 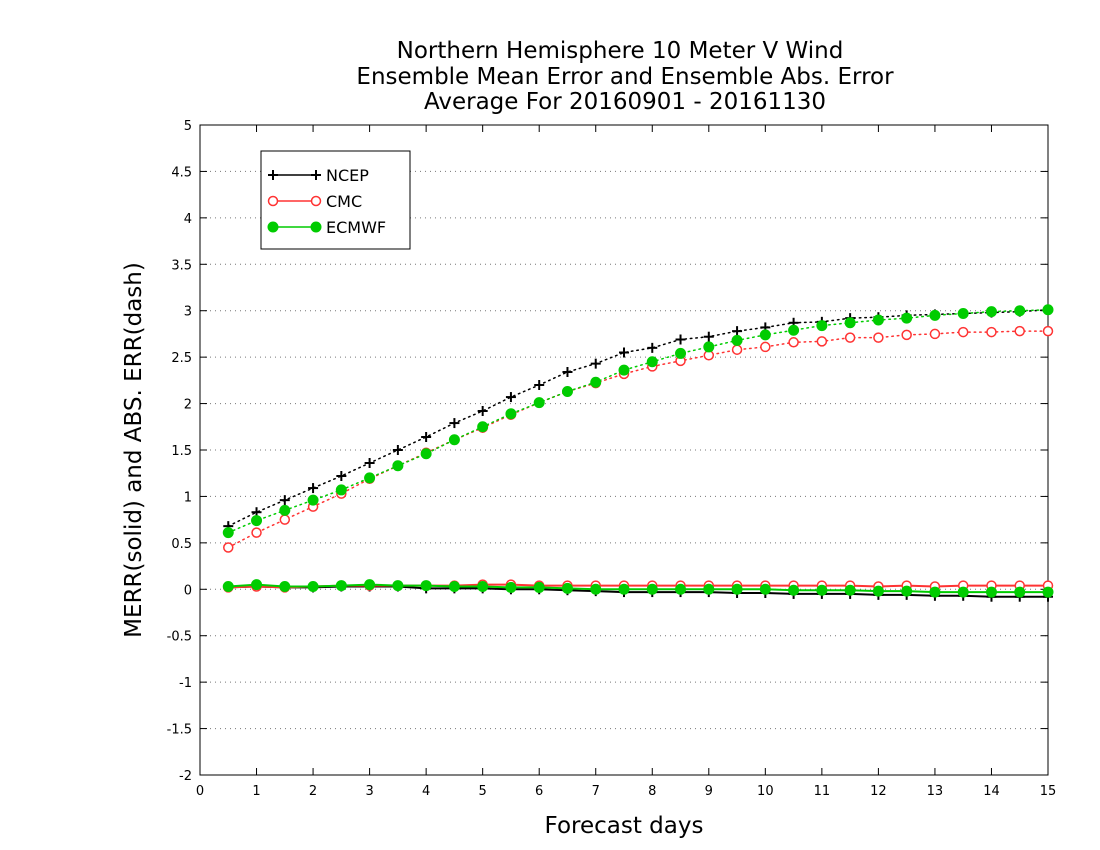 What do you see at coordinates (356, 227) in the screenshot?
I see `legend-label: ECMWF` at bounding box center [356, 227].